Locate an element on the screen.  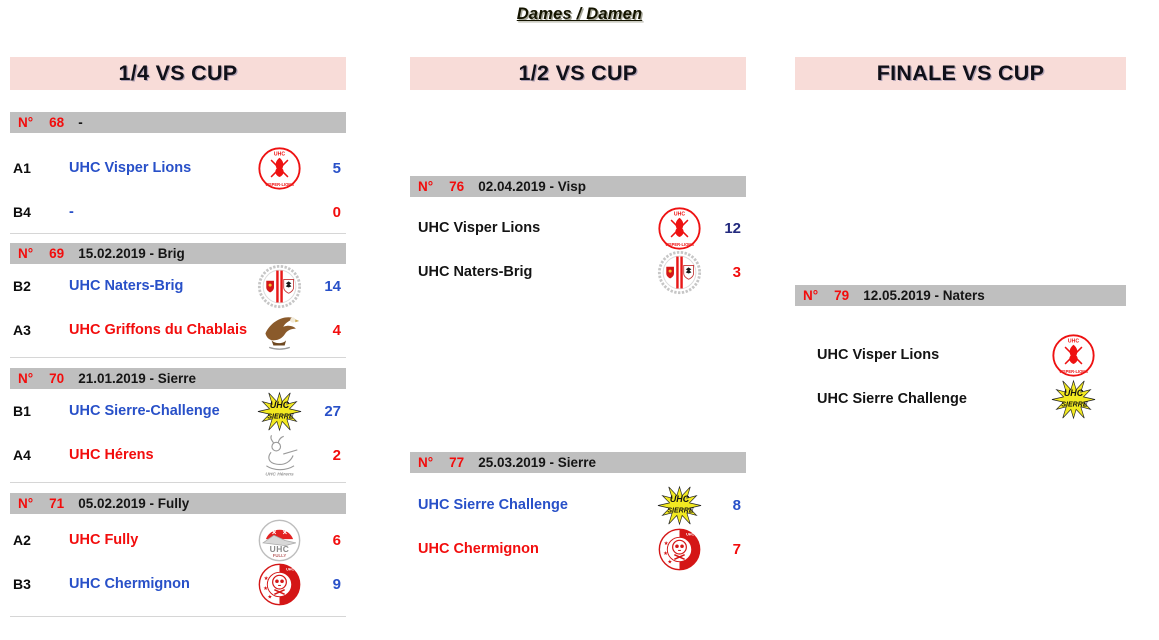
page-title: Dames / Damen is located at coordinates (579, 14).